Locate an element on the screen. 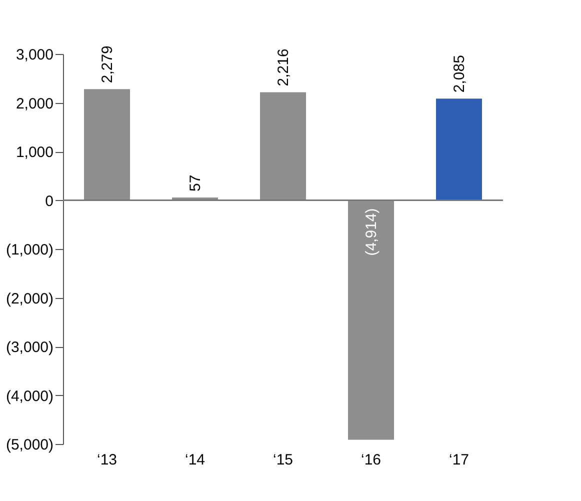 Image resolution: width=581 pixels, height=501 pixels. y-tick-label: 3,000 is located at coordinates (35, 55).